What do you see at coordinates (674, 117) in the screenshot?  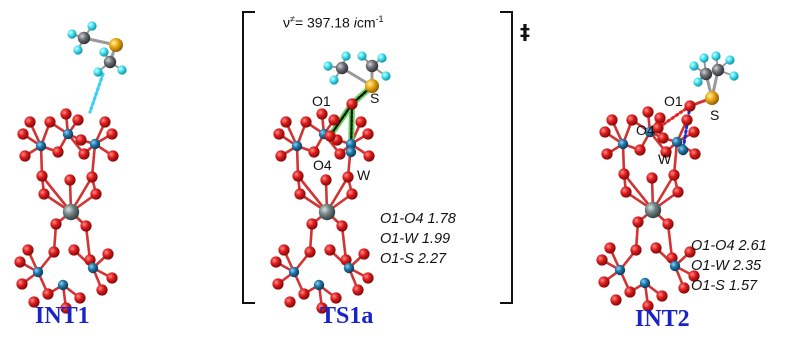 I see `hydrogen-contact` at bounding box center [674, 117].